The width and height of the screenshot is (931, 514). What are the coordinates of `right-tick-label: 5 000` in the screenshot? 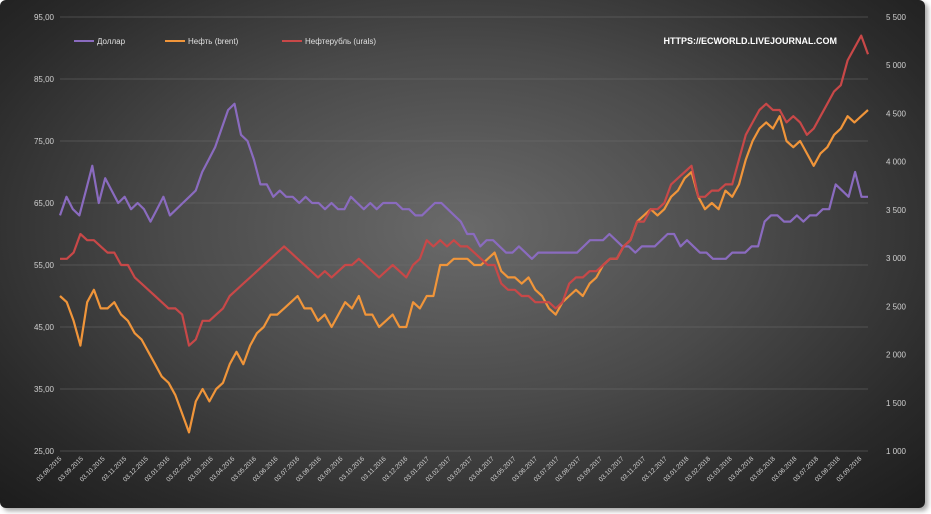 It's located at (896, 65).